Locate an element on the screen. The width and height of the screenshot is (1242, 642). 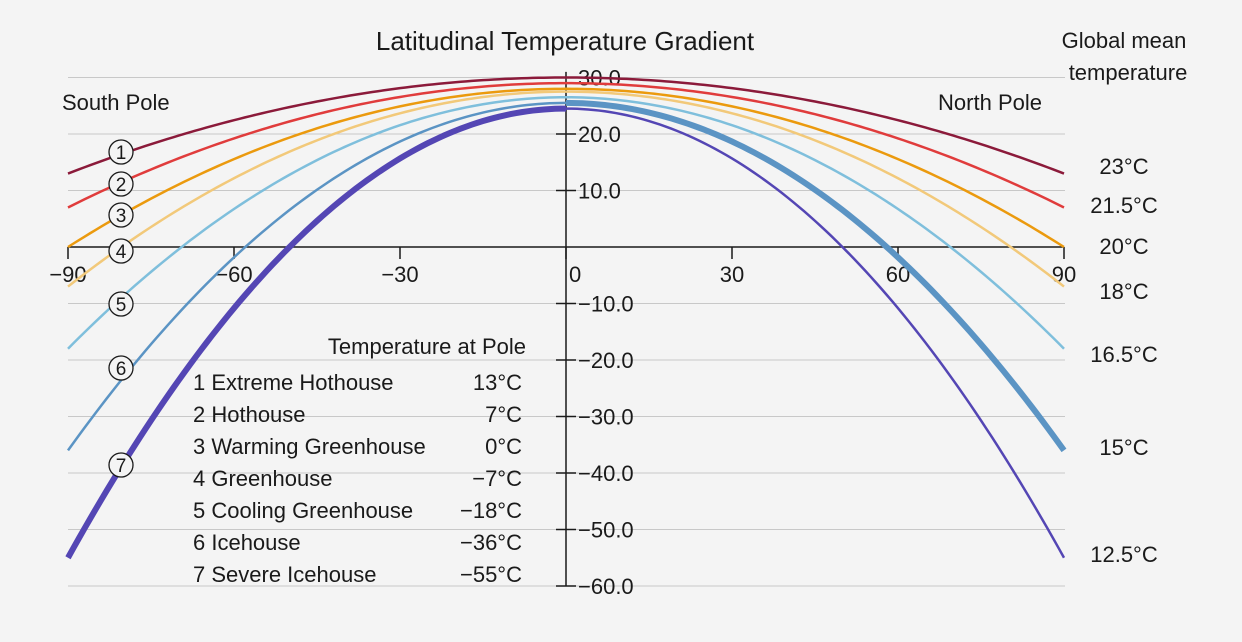
series-marker-number: 5 is located at coordinates (121, 305).